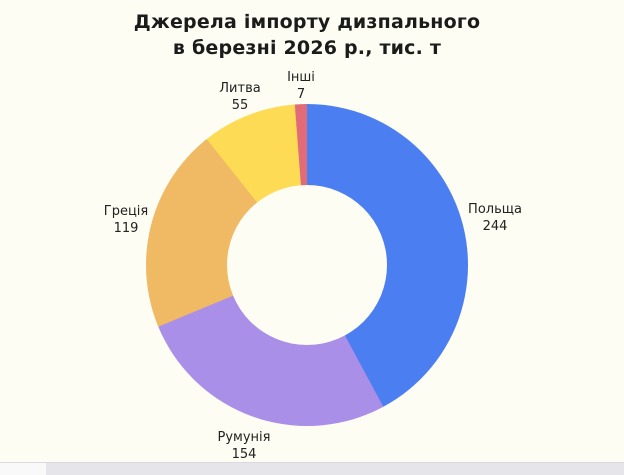  I want to click on slice-label: Румунія 154, so click(244, 446).